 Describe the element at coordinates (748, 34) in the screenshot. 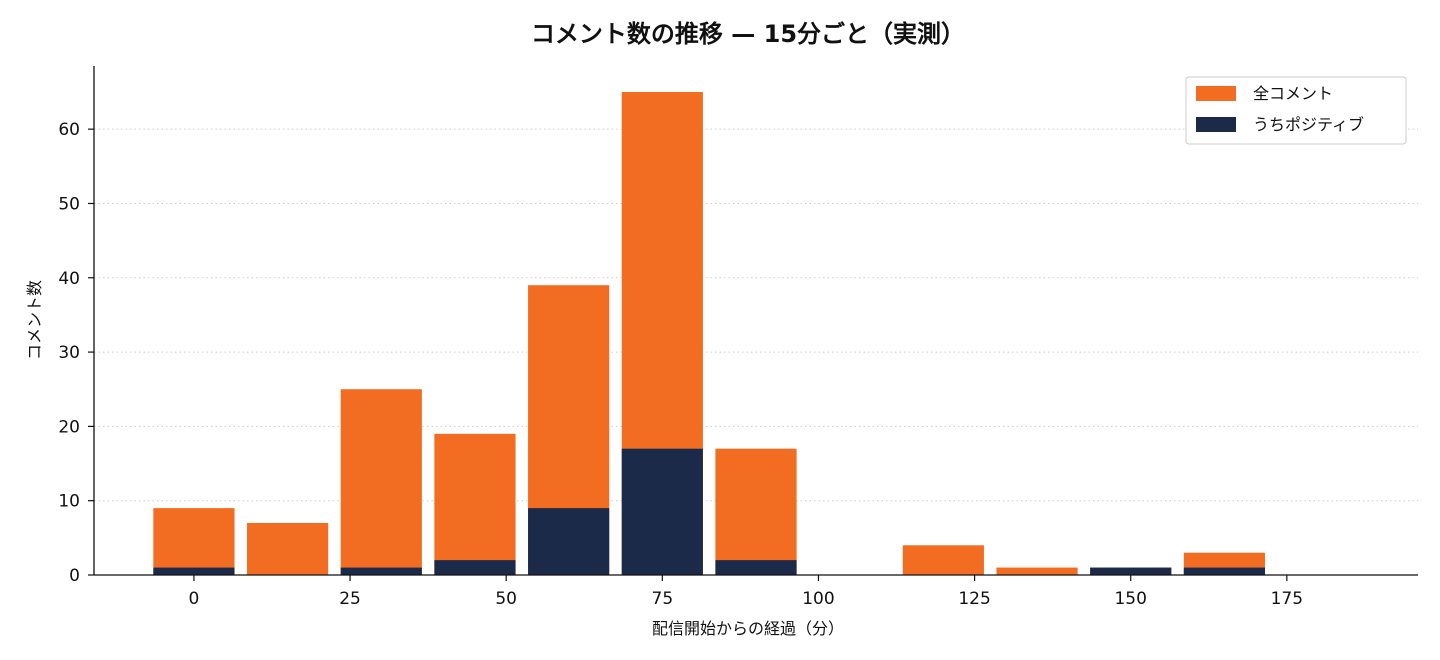

I see `chart-title: コメント数の推移 — 15分ごと（実測）` at that location.